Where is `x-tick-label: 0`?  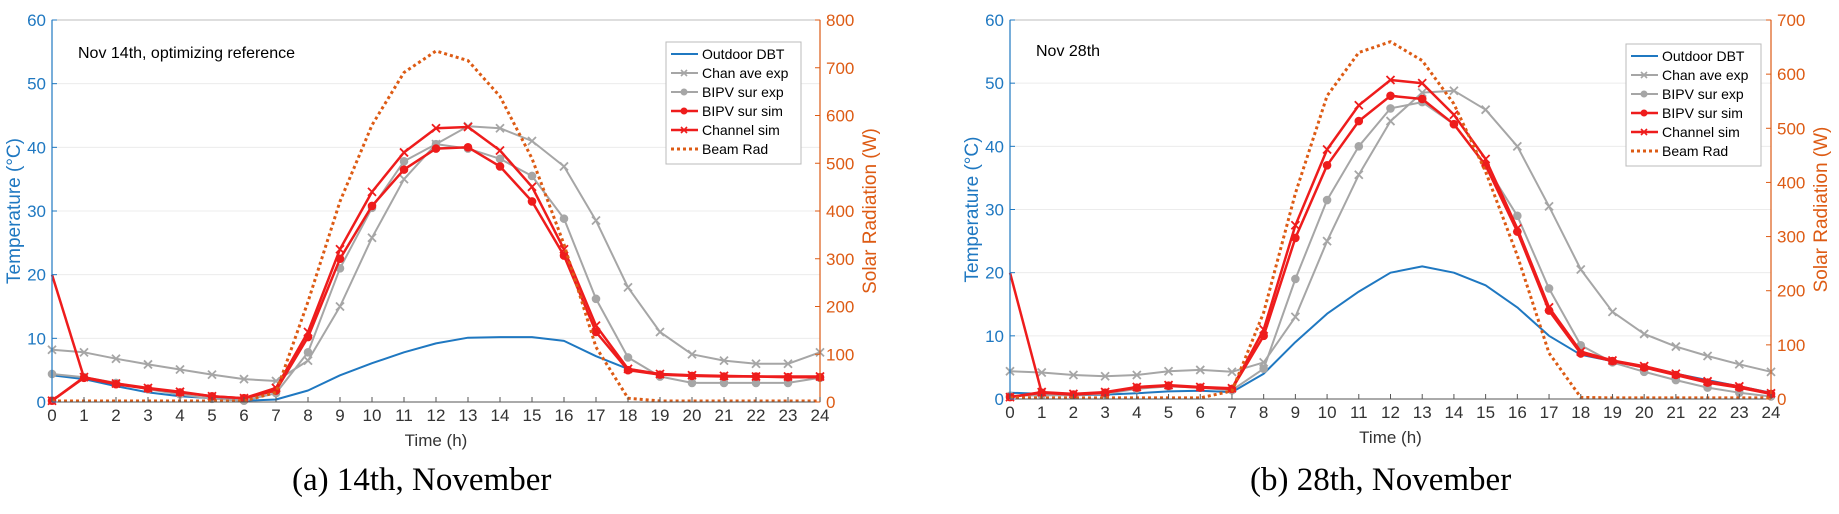 x-tick-label: 0 is located at coordinates (1009, 412).